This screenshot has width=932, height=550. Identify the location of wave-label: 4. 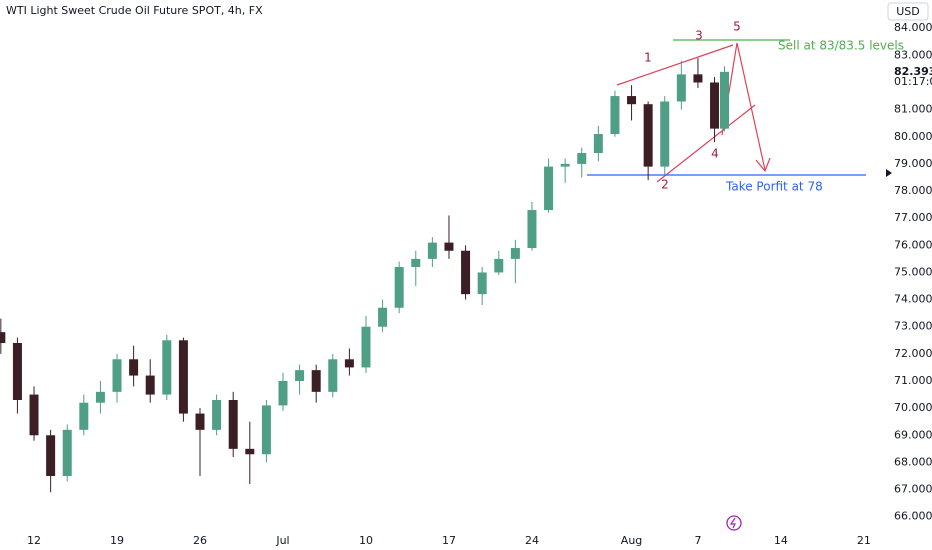
(715, 154).